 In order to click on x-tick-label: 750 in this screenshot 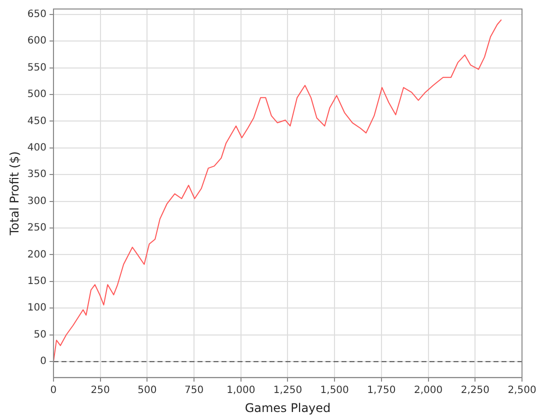, I will do `click(194, 390)`.